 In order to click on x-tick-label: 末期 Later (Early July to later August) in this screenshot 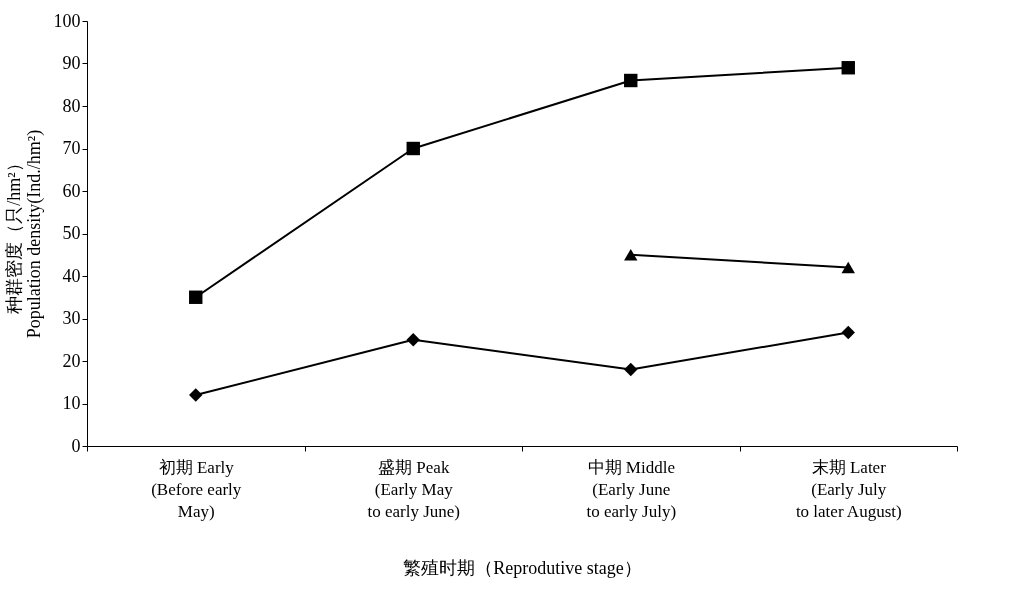, I will do `click(848, 489)`.